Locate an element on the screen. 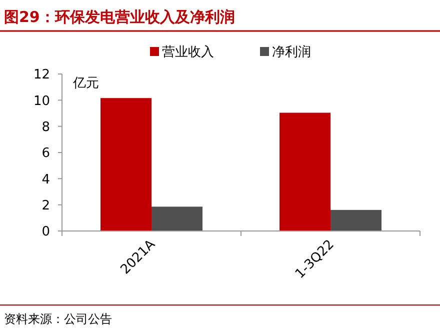 This screenshot has width=440, height=335. chart-title: 图29：环保发电营业收入及净利润 is located at coordinates (119, 17).